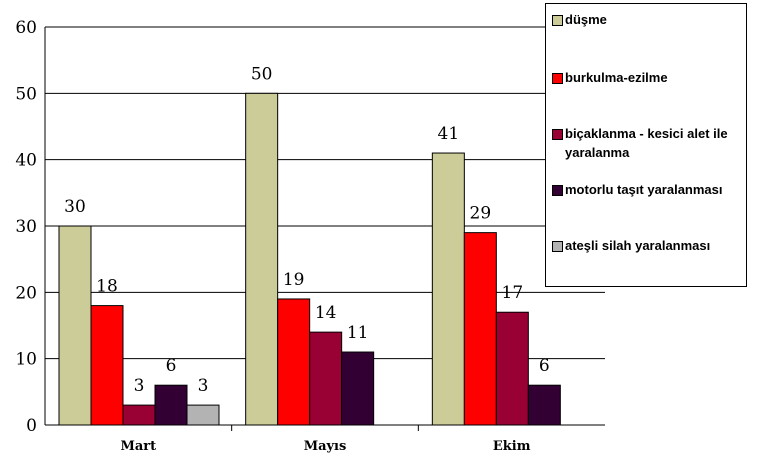 The width and height of the screenshot is (758, 466). Describe the element at coordinates (647, 19) in the screenshot. I see `legend-item: düşme` at that location.